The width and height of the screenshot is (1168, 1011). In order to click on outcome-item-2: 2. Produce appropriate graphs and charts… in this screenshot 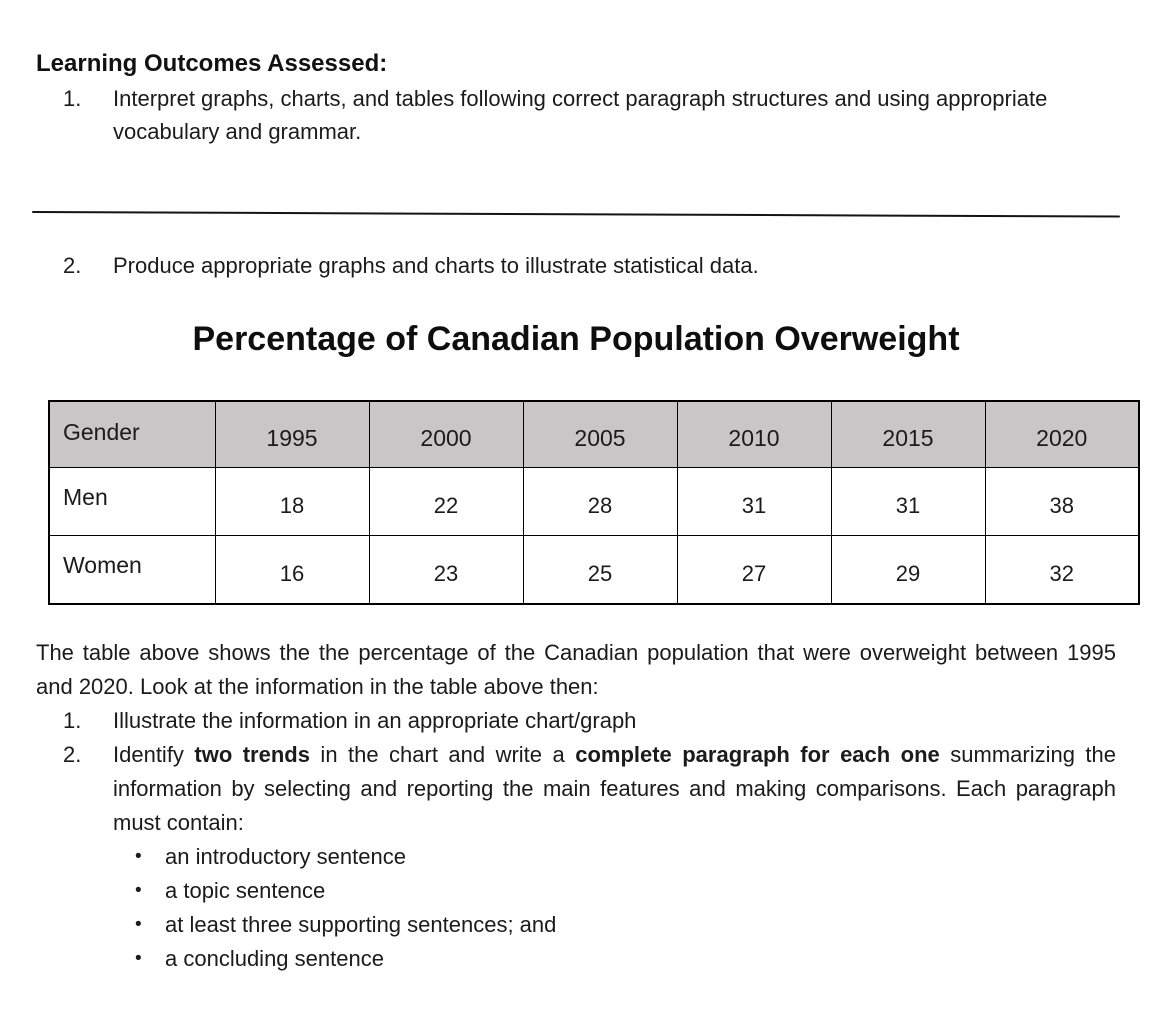, I will do `click(558, 265)`.